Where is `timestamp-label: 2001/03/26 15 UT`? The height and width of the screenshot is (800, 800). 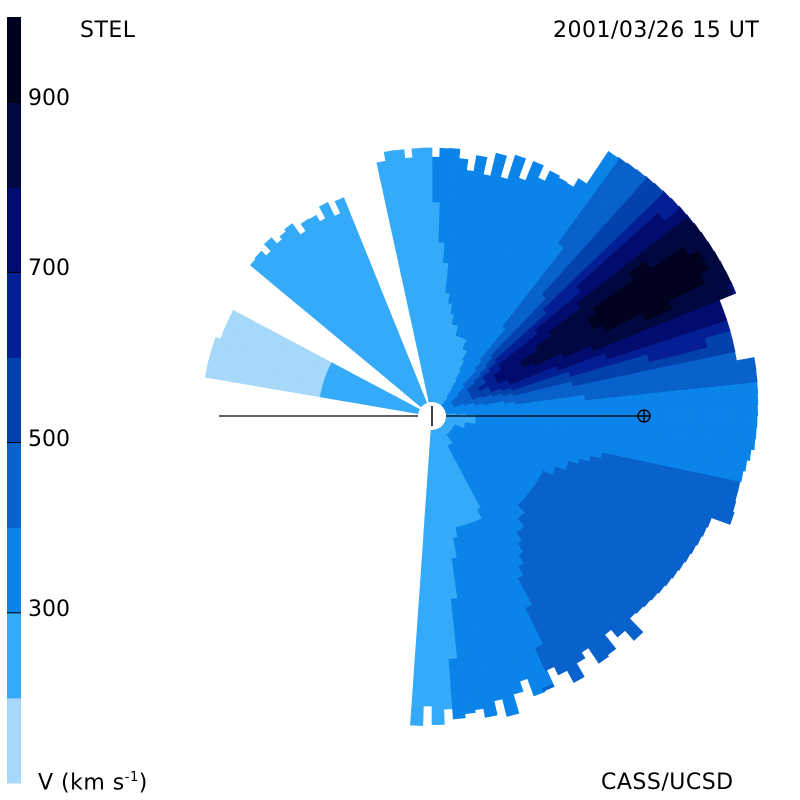
timestamp-label: 2001/03/26 15 UT is located at coordinates (656, 30).